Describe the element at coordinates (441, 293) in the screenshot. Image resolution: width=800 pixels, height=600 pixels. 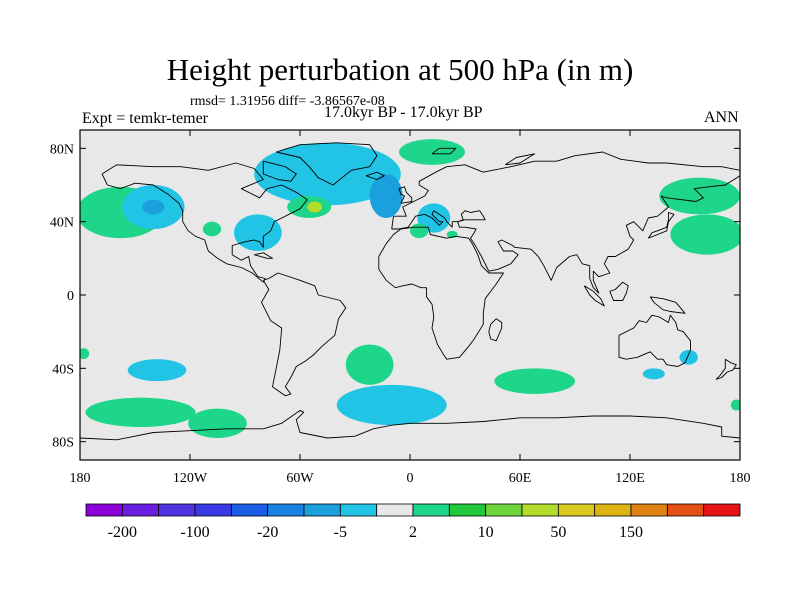
I see `coastline-africa` at that location.